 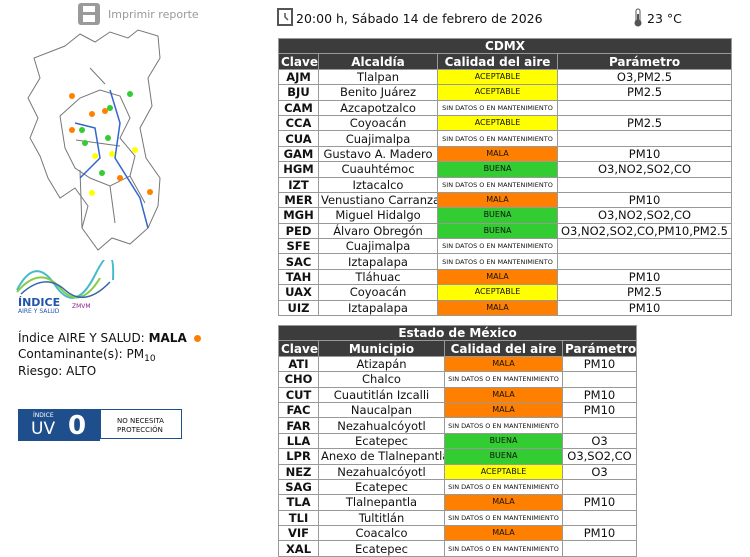 I want to click on station-row: TAH Tláhuac MALA PM10, so click(x=505, y=277).